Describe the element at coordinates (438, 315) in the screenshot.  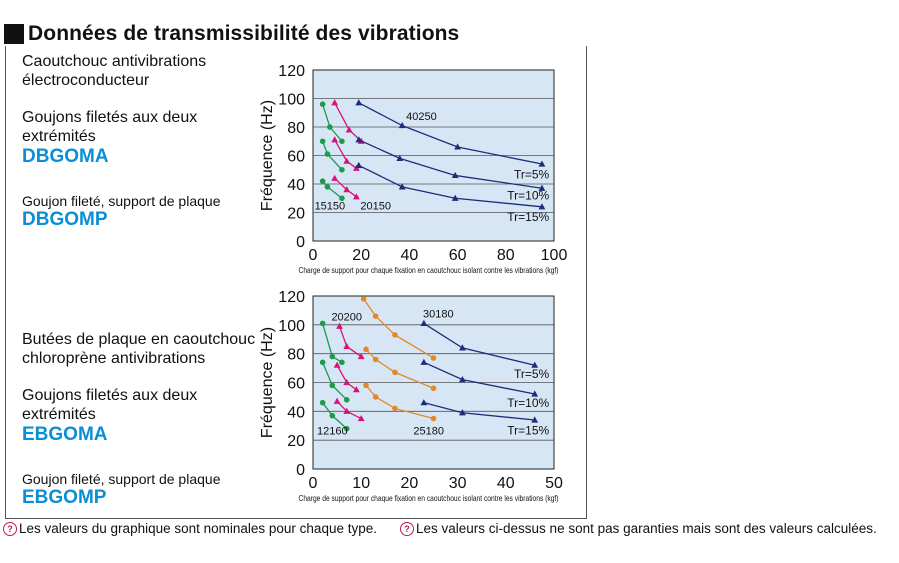
I see `annotation-label: 30180` at that location.